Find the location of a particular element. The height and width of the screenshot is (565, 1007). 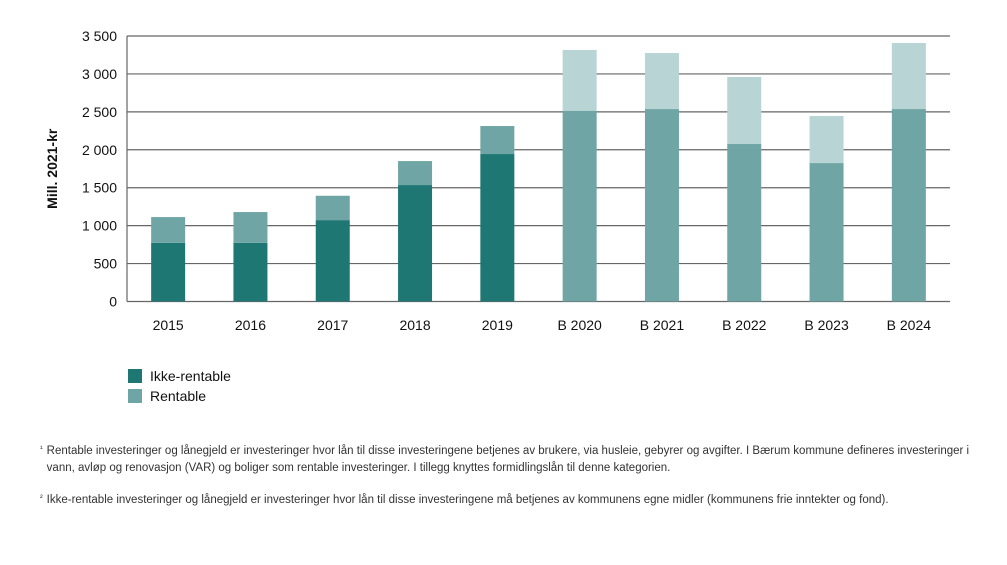

footnote-mark: ¹ is located at coordinates (41, 448).